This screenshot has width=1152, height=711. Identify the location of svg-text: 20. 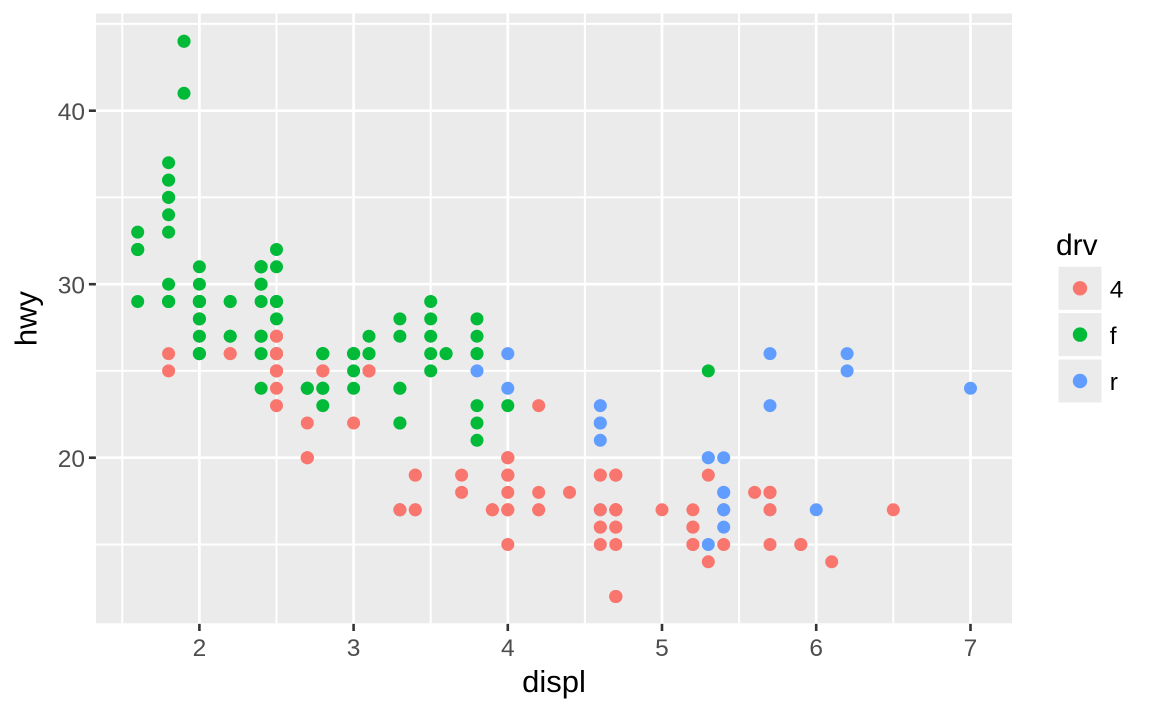
(71, 459).